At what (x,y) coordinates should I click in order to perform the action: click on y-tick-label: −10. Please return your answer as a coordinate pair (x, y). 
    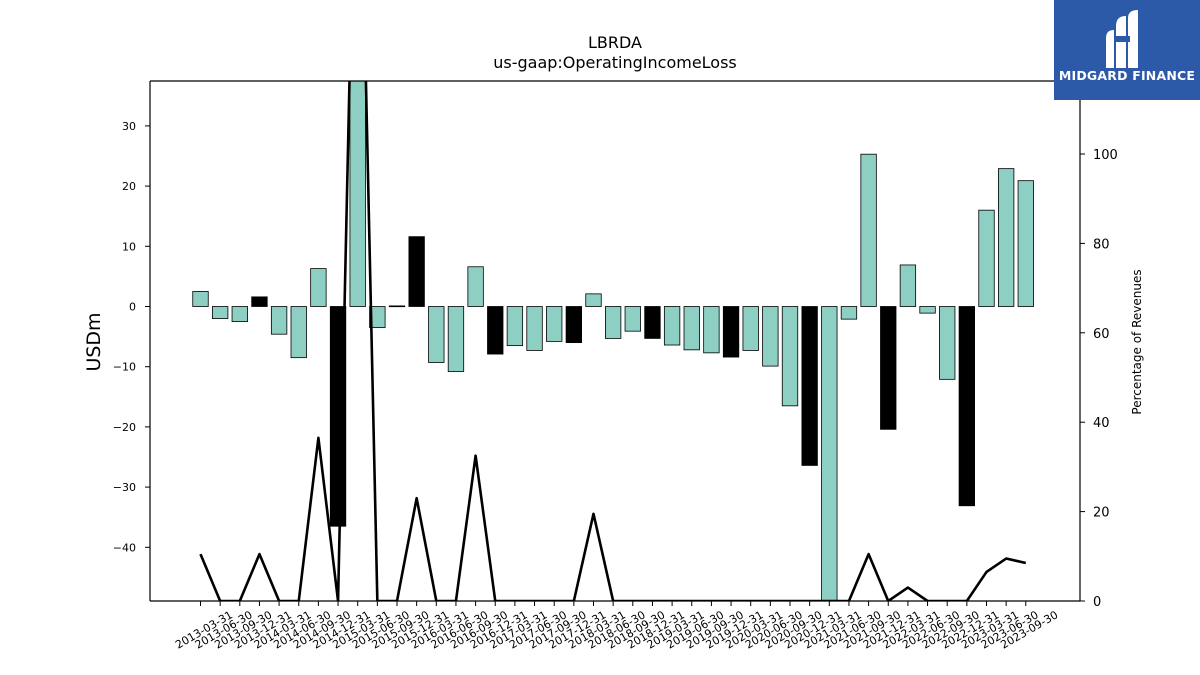
    Looking at the image, I should click on (124, 367).